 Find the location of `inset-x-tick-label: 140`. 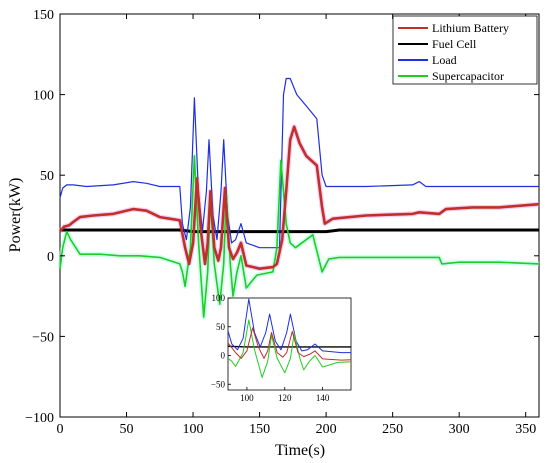

inset-x-tick-label: 140 is located at coordinates (323, 398).